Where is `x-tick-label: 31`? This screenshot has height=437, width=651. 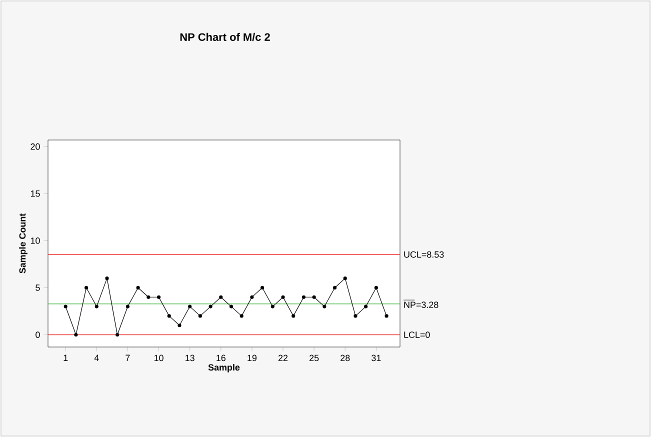 x-tick-label: 31 is located at coordinates (376, 358).